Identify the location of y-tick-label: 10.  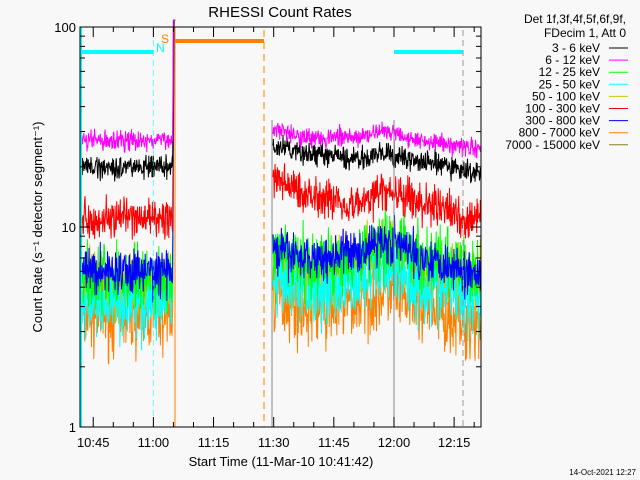
(69, 227).